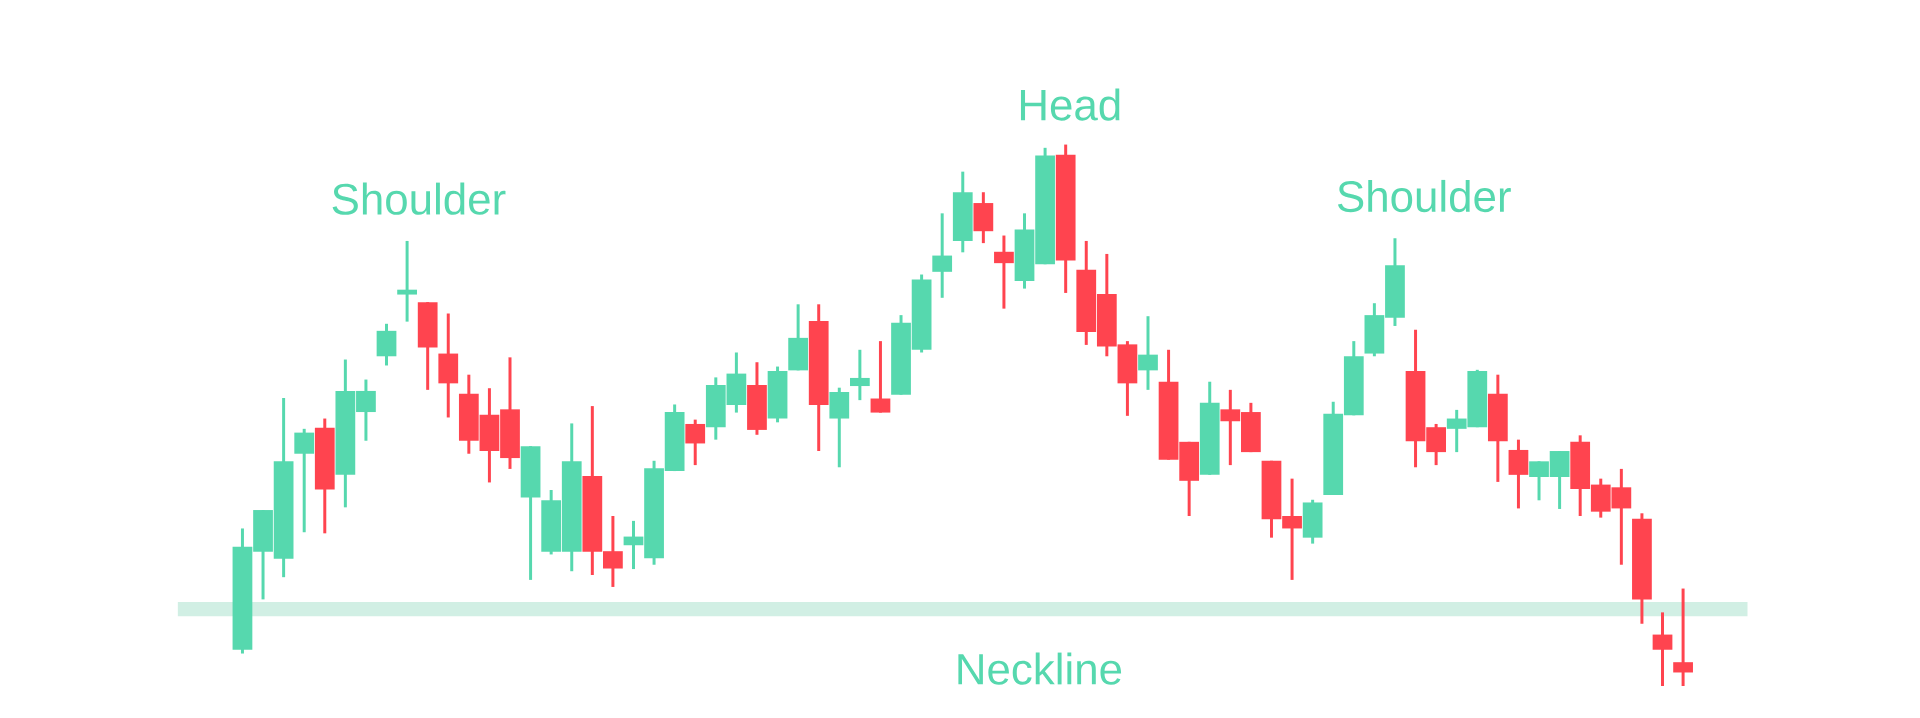 The width and height of the screenshot is (1920, 718). Describe the element at coordinates (1040, 668) in the screenshot. I see `ref-line-label: Neckline` at that location.